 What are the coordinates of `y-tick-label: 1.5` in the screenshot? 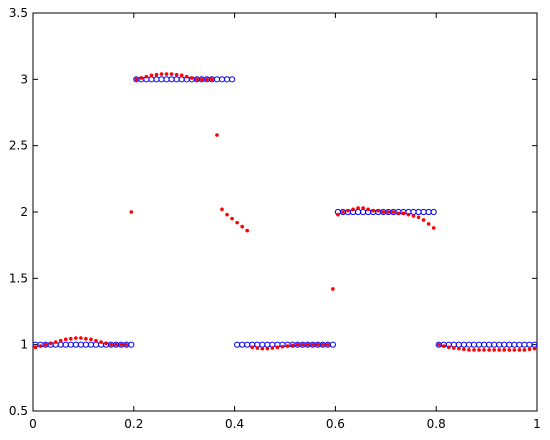 It's located at (18, 278).